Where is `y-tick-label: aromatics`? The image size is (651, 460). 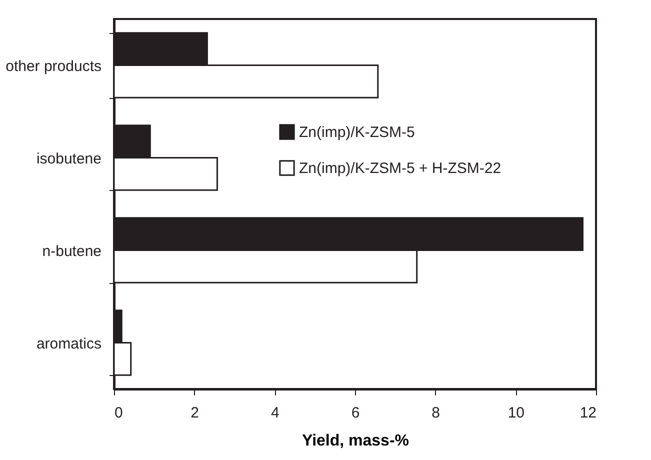 y-tick-label: aromatics is located at coordinates (69, 343).